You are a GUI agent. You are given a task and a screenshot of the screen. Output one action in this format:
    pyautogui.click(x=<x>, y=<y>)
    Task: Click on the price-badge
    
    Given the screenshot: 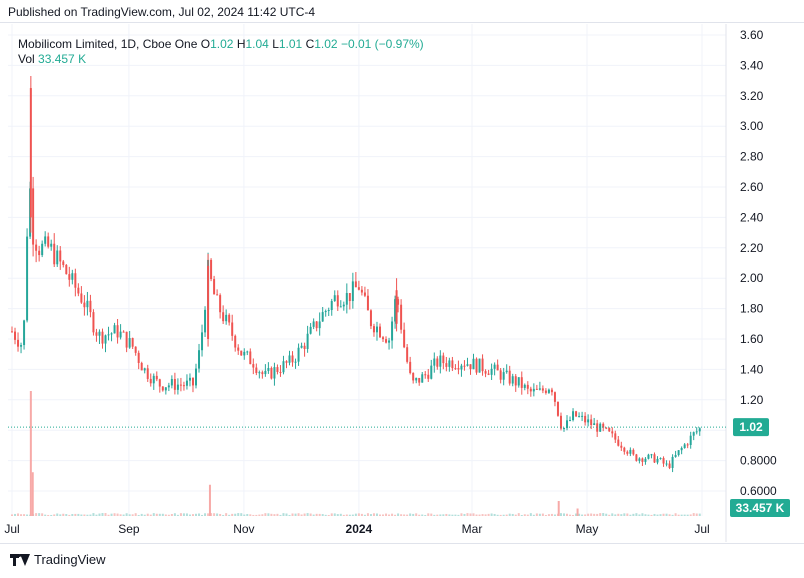 What is the action you would take?
    pyautogui.click(x=751, y=427)
    